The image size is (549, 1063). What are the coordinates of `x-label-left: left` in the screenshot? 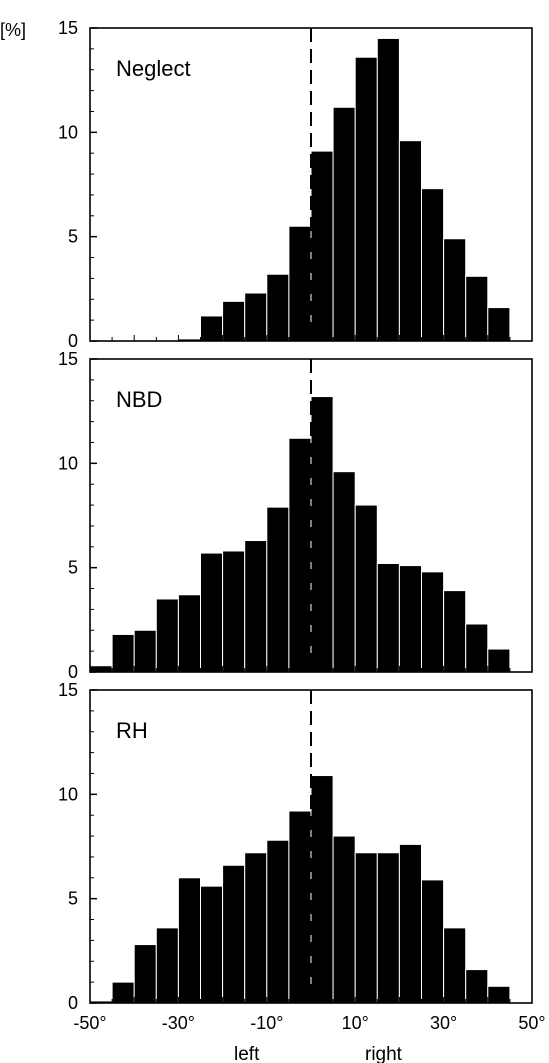 It's located at (247, 1053).